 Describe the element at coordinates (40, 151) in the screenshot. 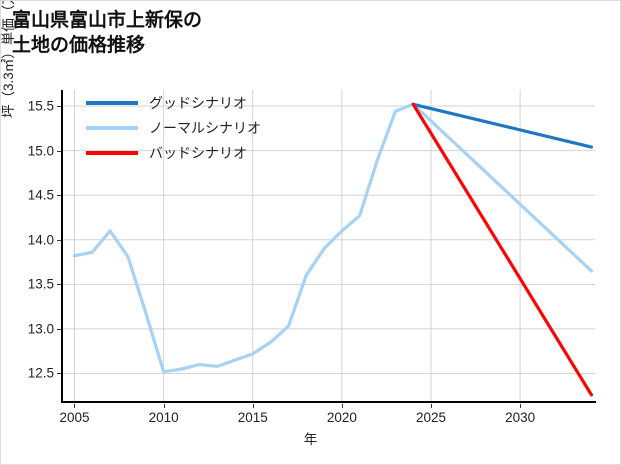

I see `y-tick-label: 15.0` at that location.